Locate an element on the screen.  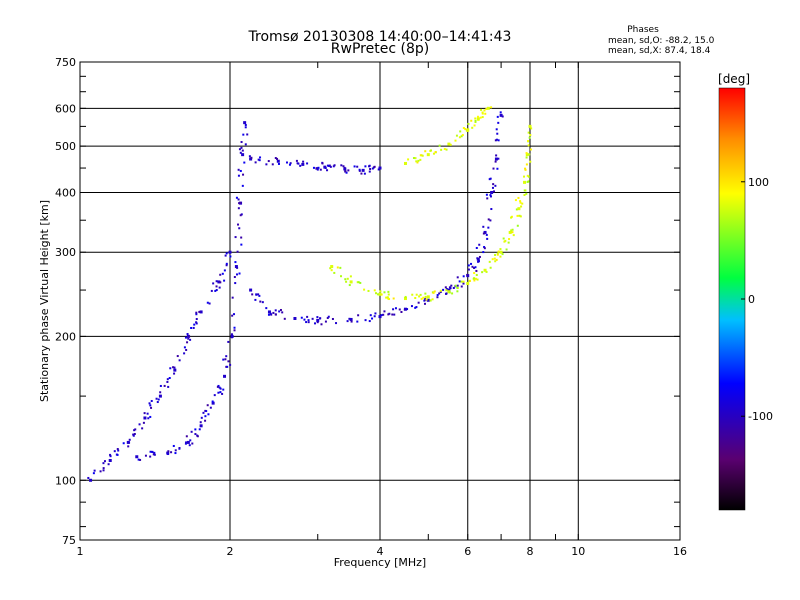
y-axis-label: Stationary phase Virtual Height [km] is located at coordinates (44, 301).